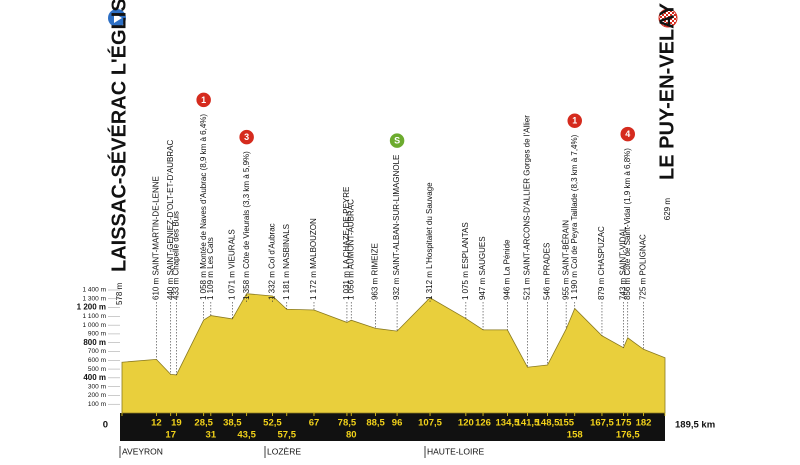 The image size is (800, 465). Describe the element at coordinates (97, 386) in the screenshot. I see `y-tick-label: 300 m` at that location.